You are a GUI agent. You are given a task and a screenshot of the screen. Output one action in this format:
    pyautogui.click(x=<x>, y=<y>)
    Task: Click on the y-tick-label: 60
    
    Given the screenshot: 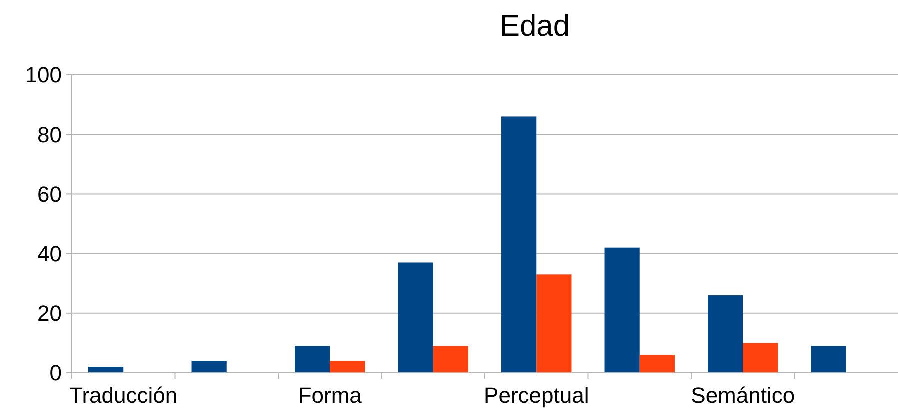 What is the action you would take?
    pyautogui.click(x=50, y=194)
    